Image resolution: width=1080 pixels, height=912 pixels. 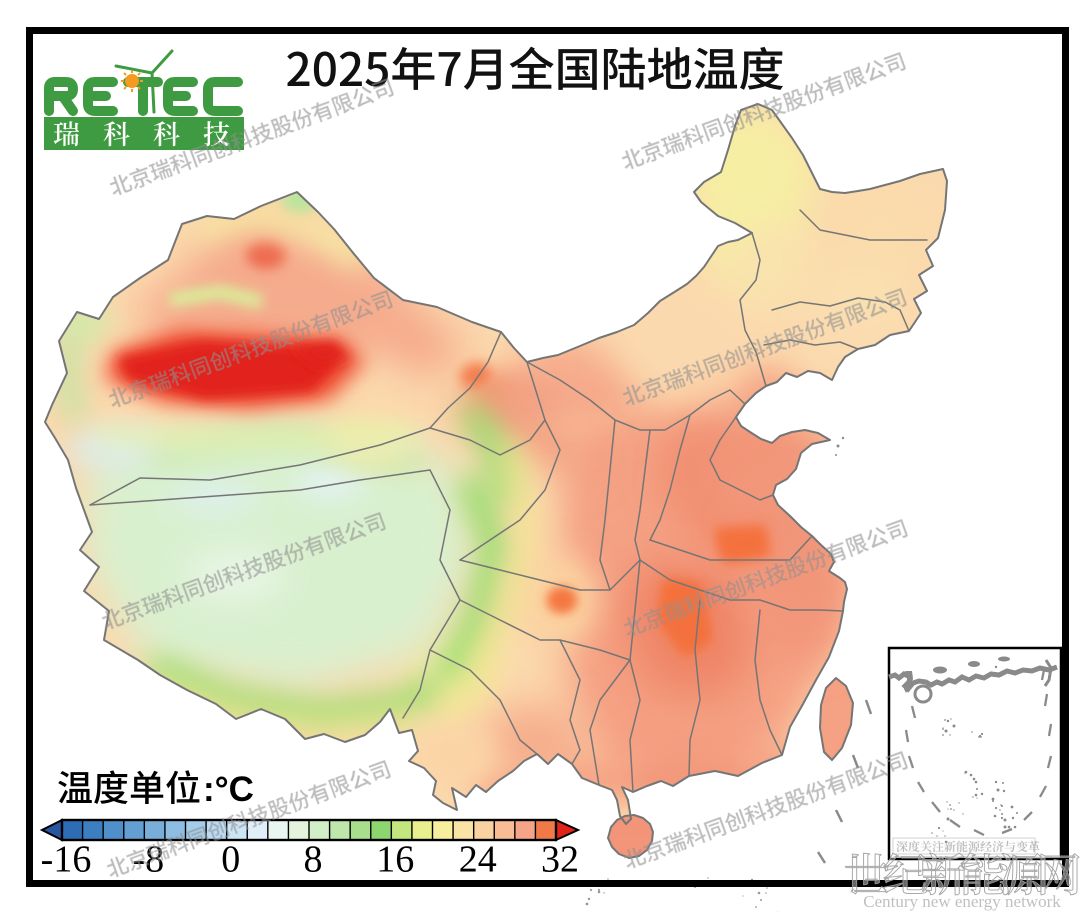 I want to click on svg-text: Century new energy network, so click(x=962, y=901).